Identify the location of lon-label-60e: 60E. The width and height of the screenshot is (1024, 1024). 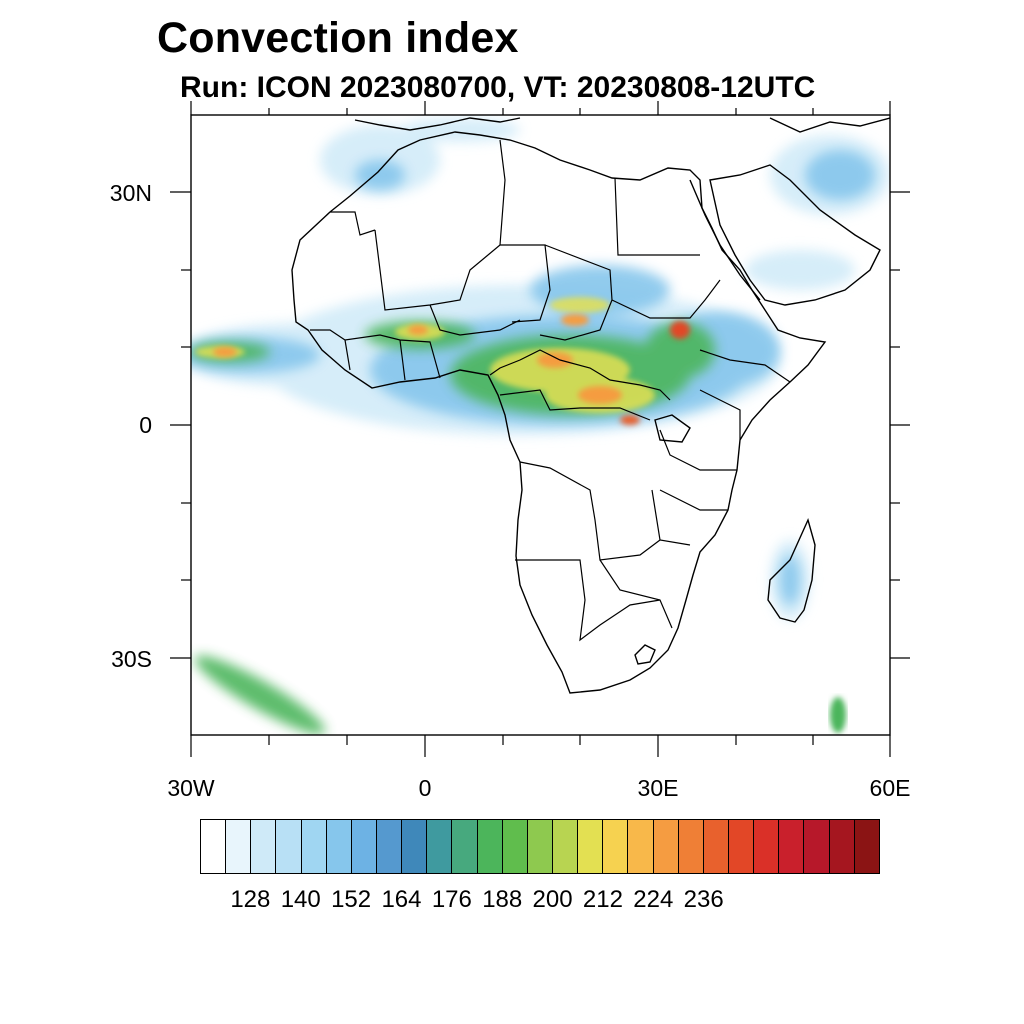
(890, 788).